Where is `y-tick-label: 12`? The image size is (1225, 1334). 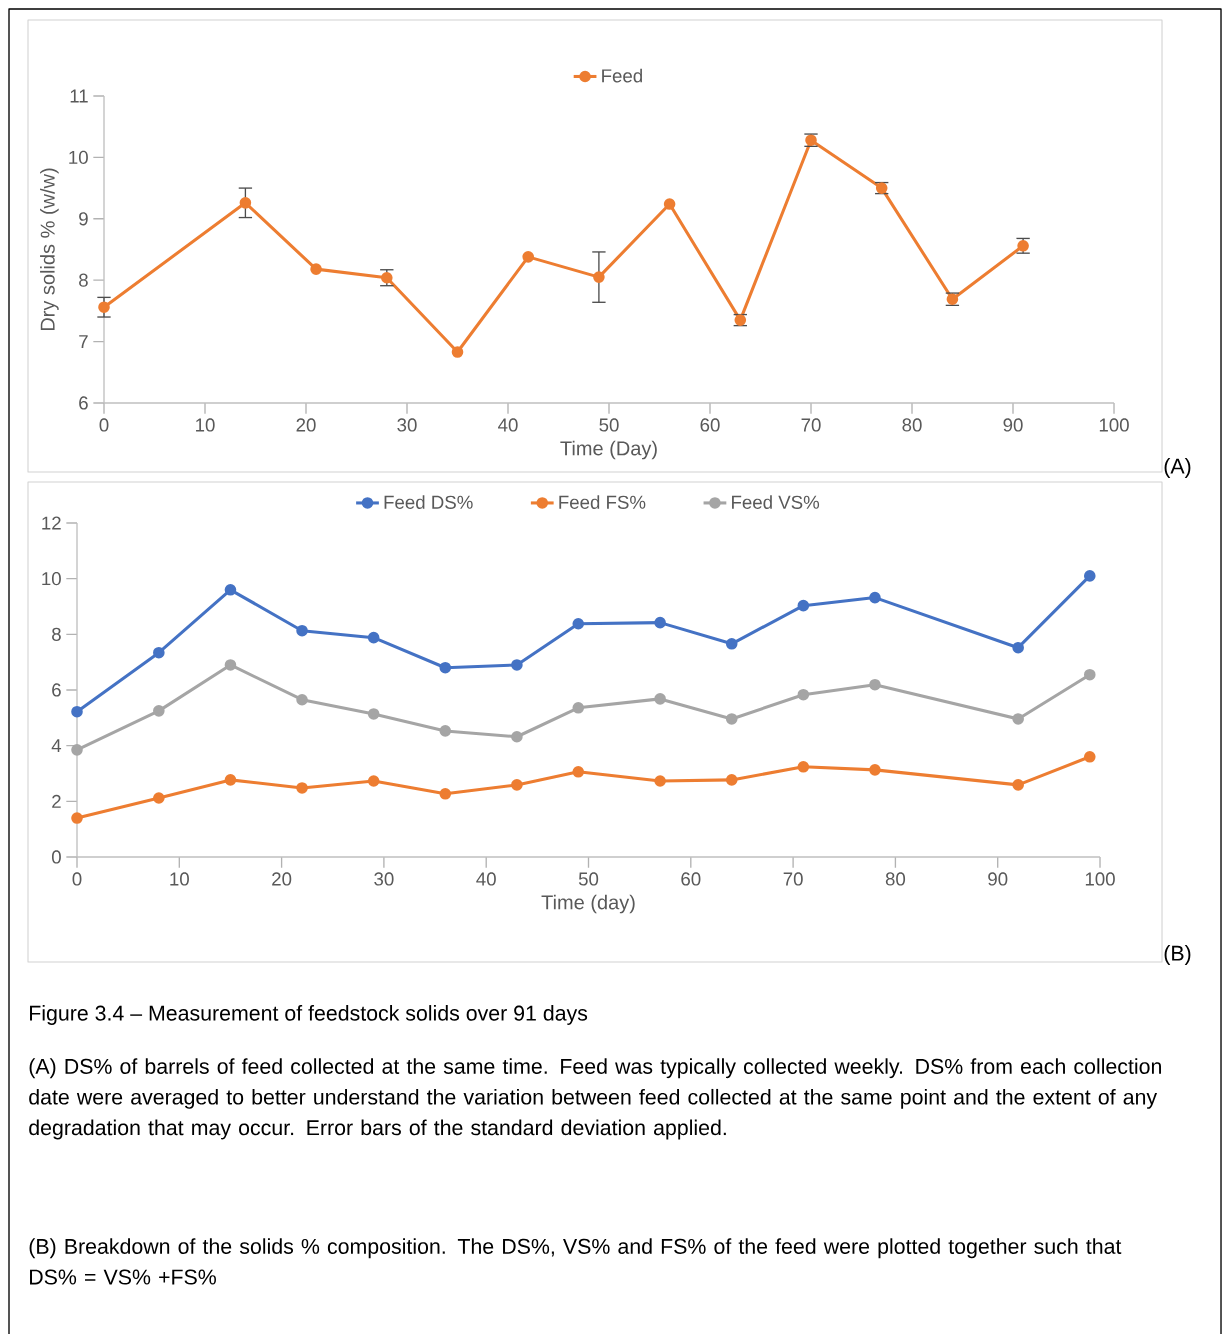 y-tick-label: 12 is located at coordinates (51, 523).